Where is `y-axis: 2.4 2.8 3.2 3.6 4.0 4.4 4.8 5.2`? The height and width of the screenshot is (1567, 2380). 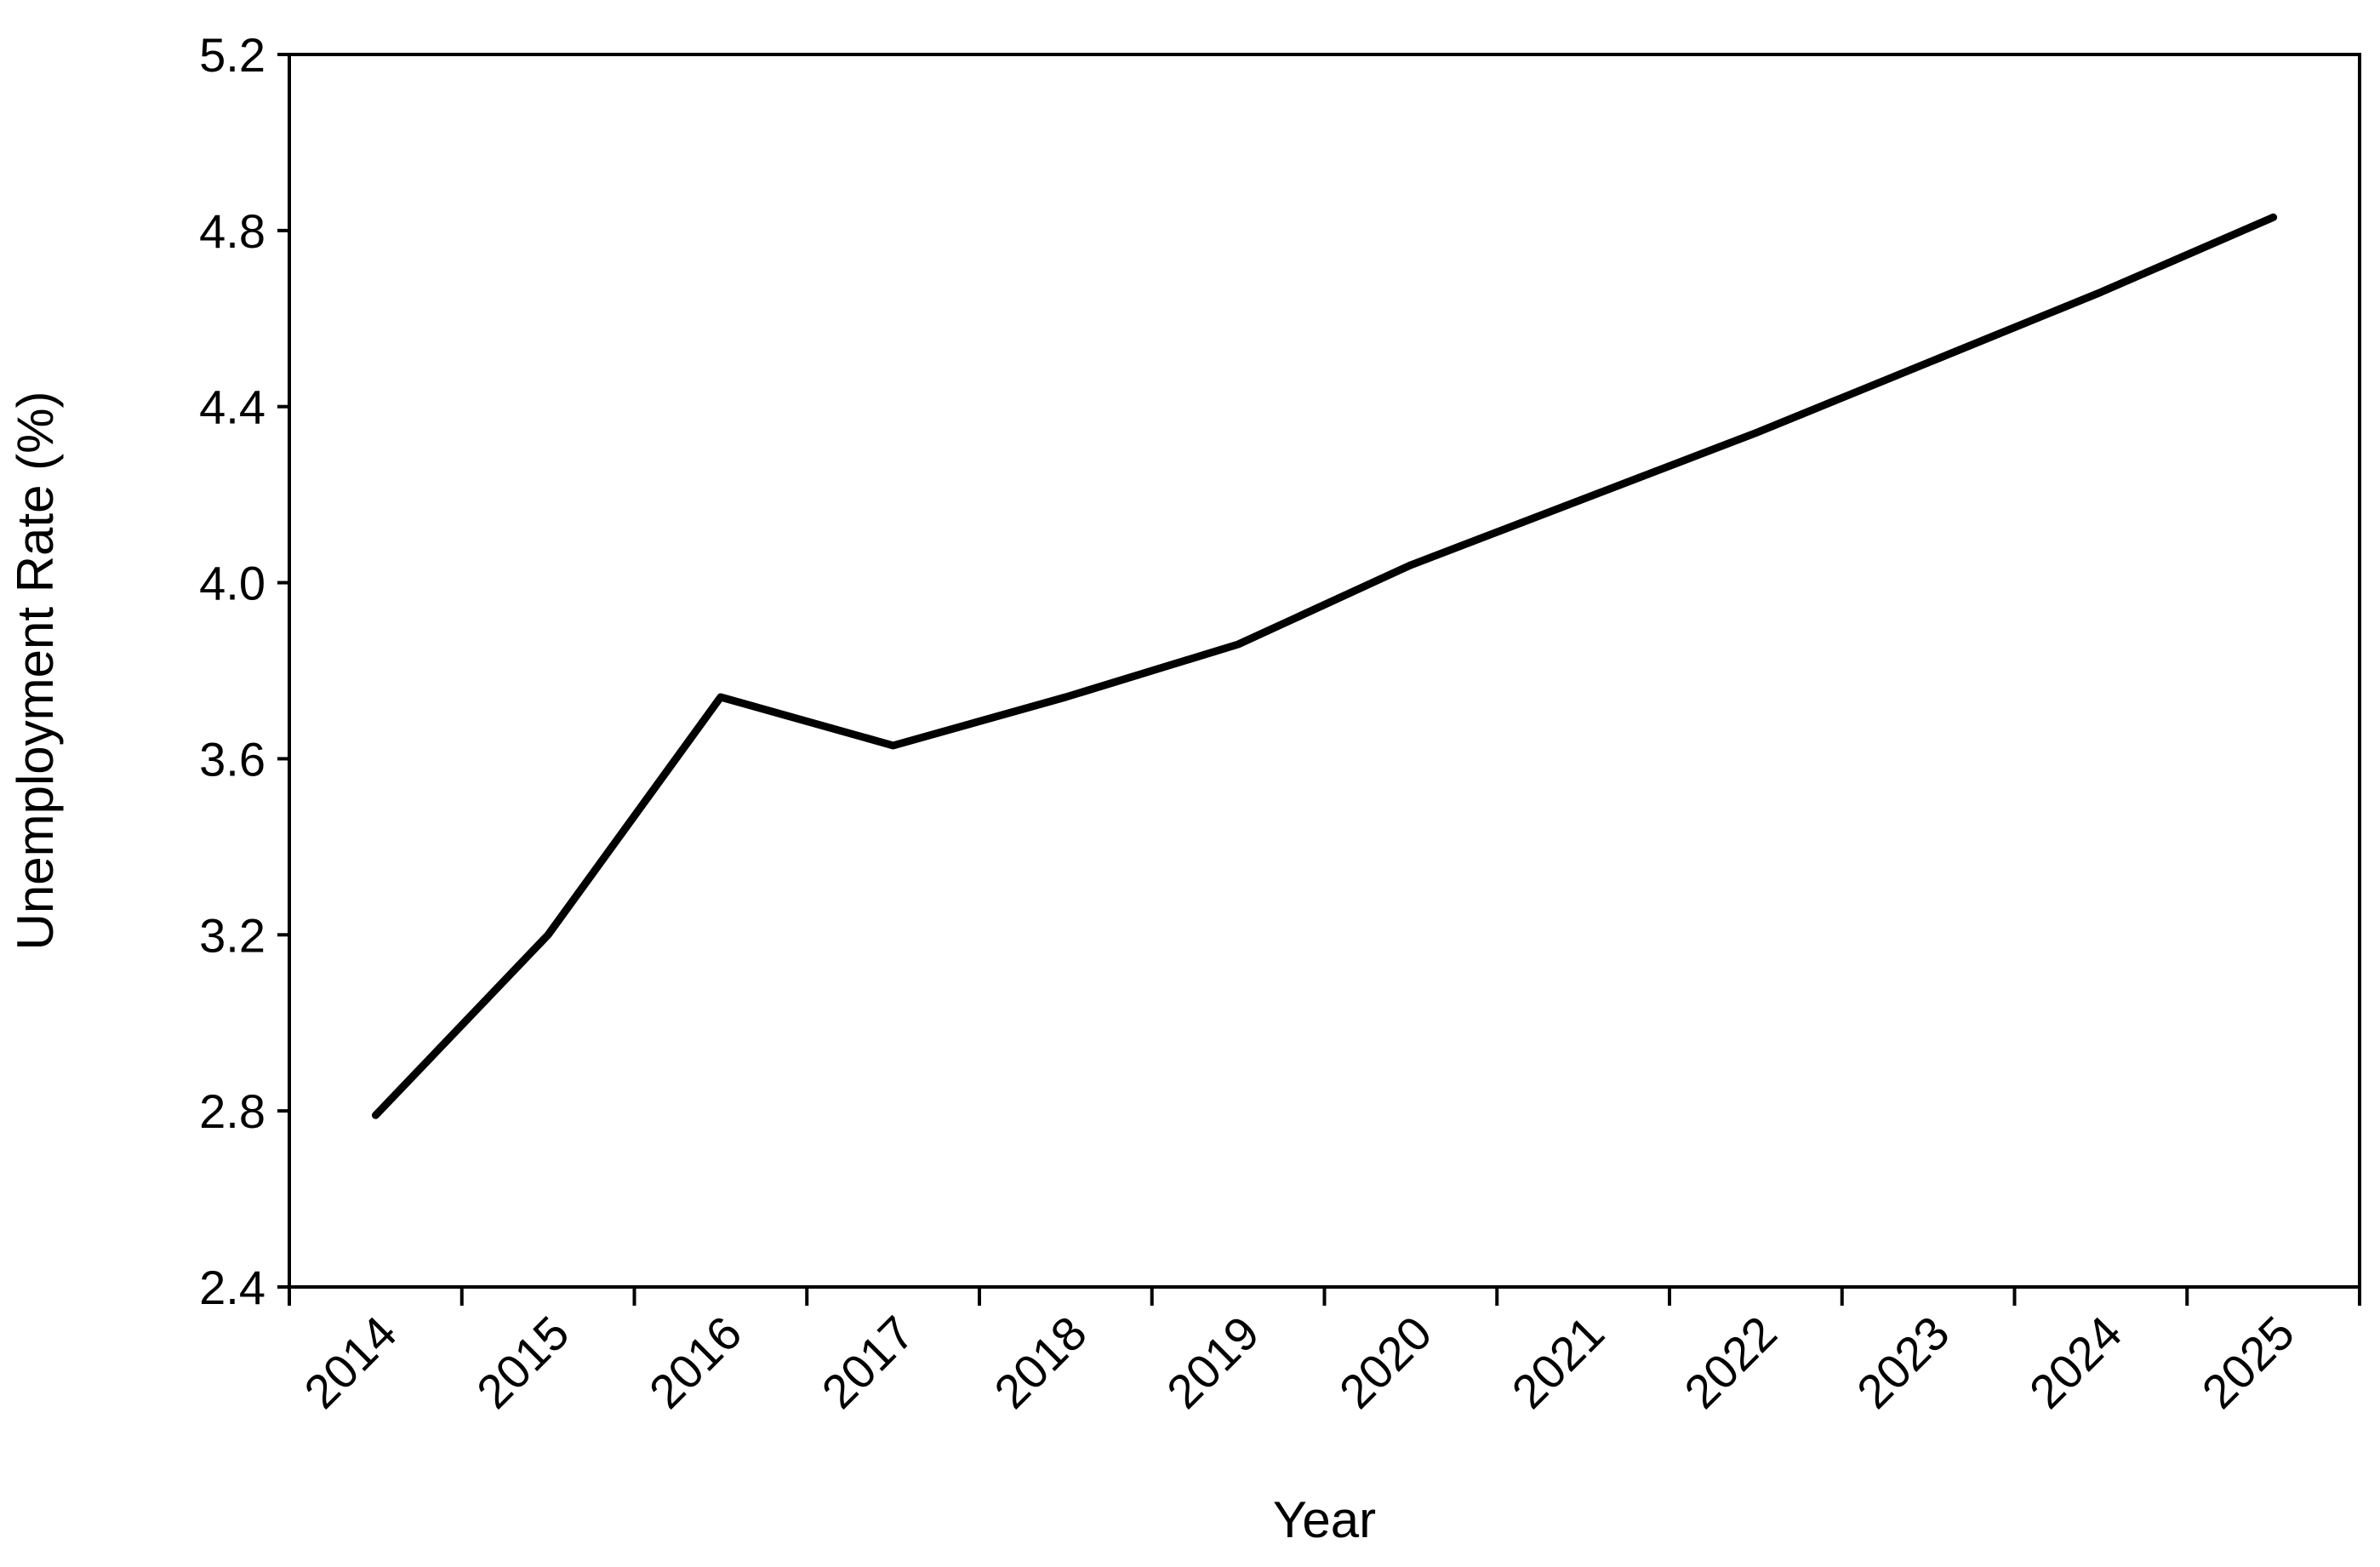
y-axis: 2.4 2.8 3.2 3.6 4.0 4.4 4.8 5.2 is located at coordinates (244, 671).